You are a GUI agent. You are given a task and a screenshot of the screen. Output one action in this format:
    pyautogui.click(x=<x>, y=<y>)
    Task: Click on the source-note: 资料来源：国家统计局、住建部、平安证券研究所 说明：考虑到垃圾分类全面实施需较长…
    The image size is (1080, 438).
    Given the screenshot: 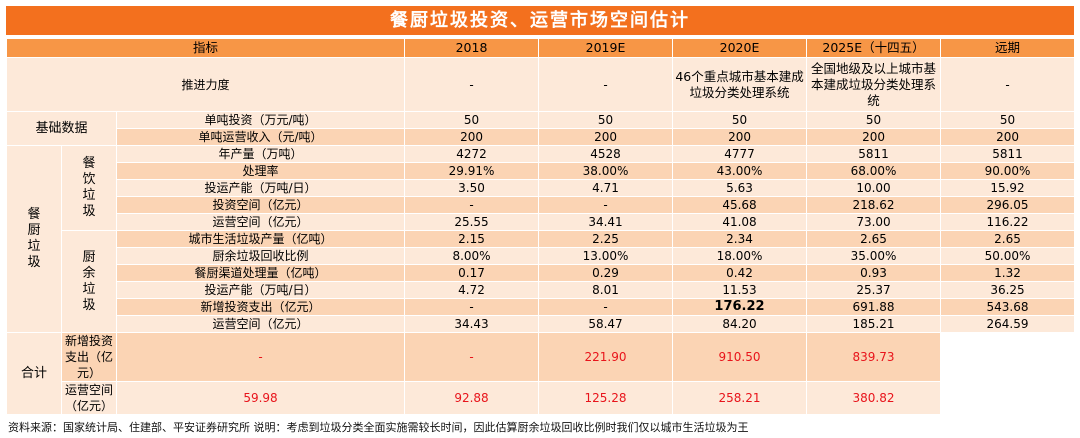 What is the action you would take?
    pyautogui.click(x=378, y=427)
    